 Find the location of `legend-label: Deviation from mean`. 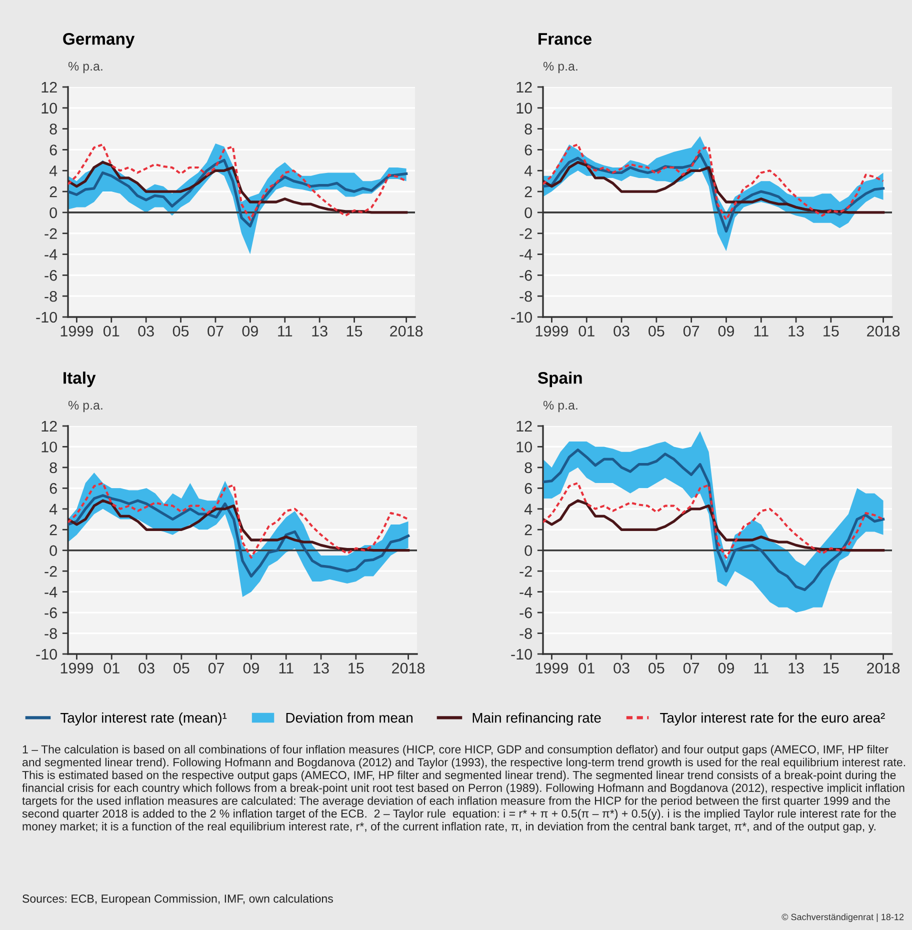

legend-label: Deviation from mean is located at coordinates (349, 717).